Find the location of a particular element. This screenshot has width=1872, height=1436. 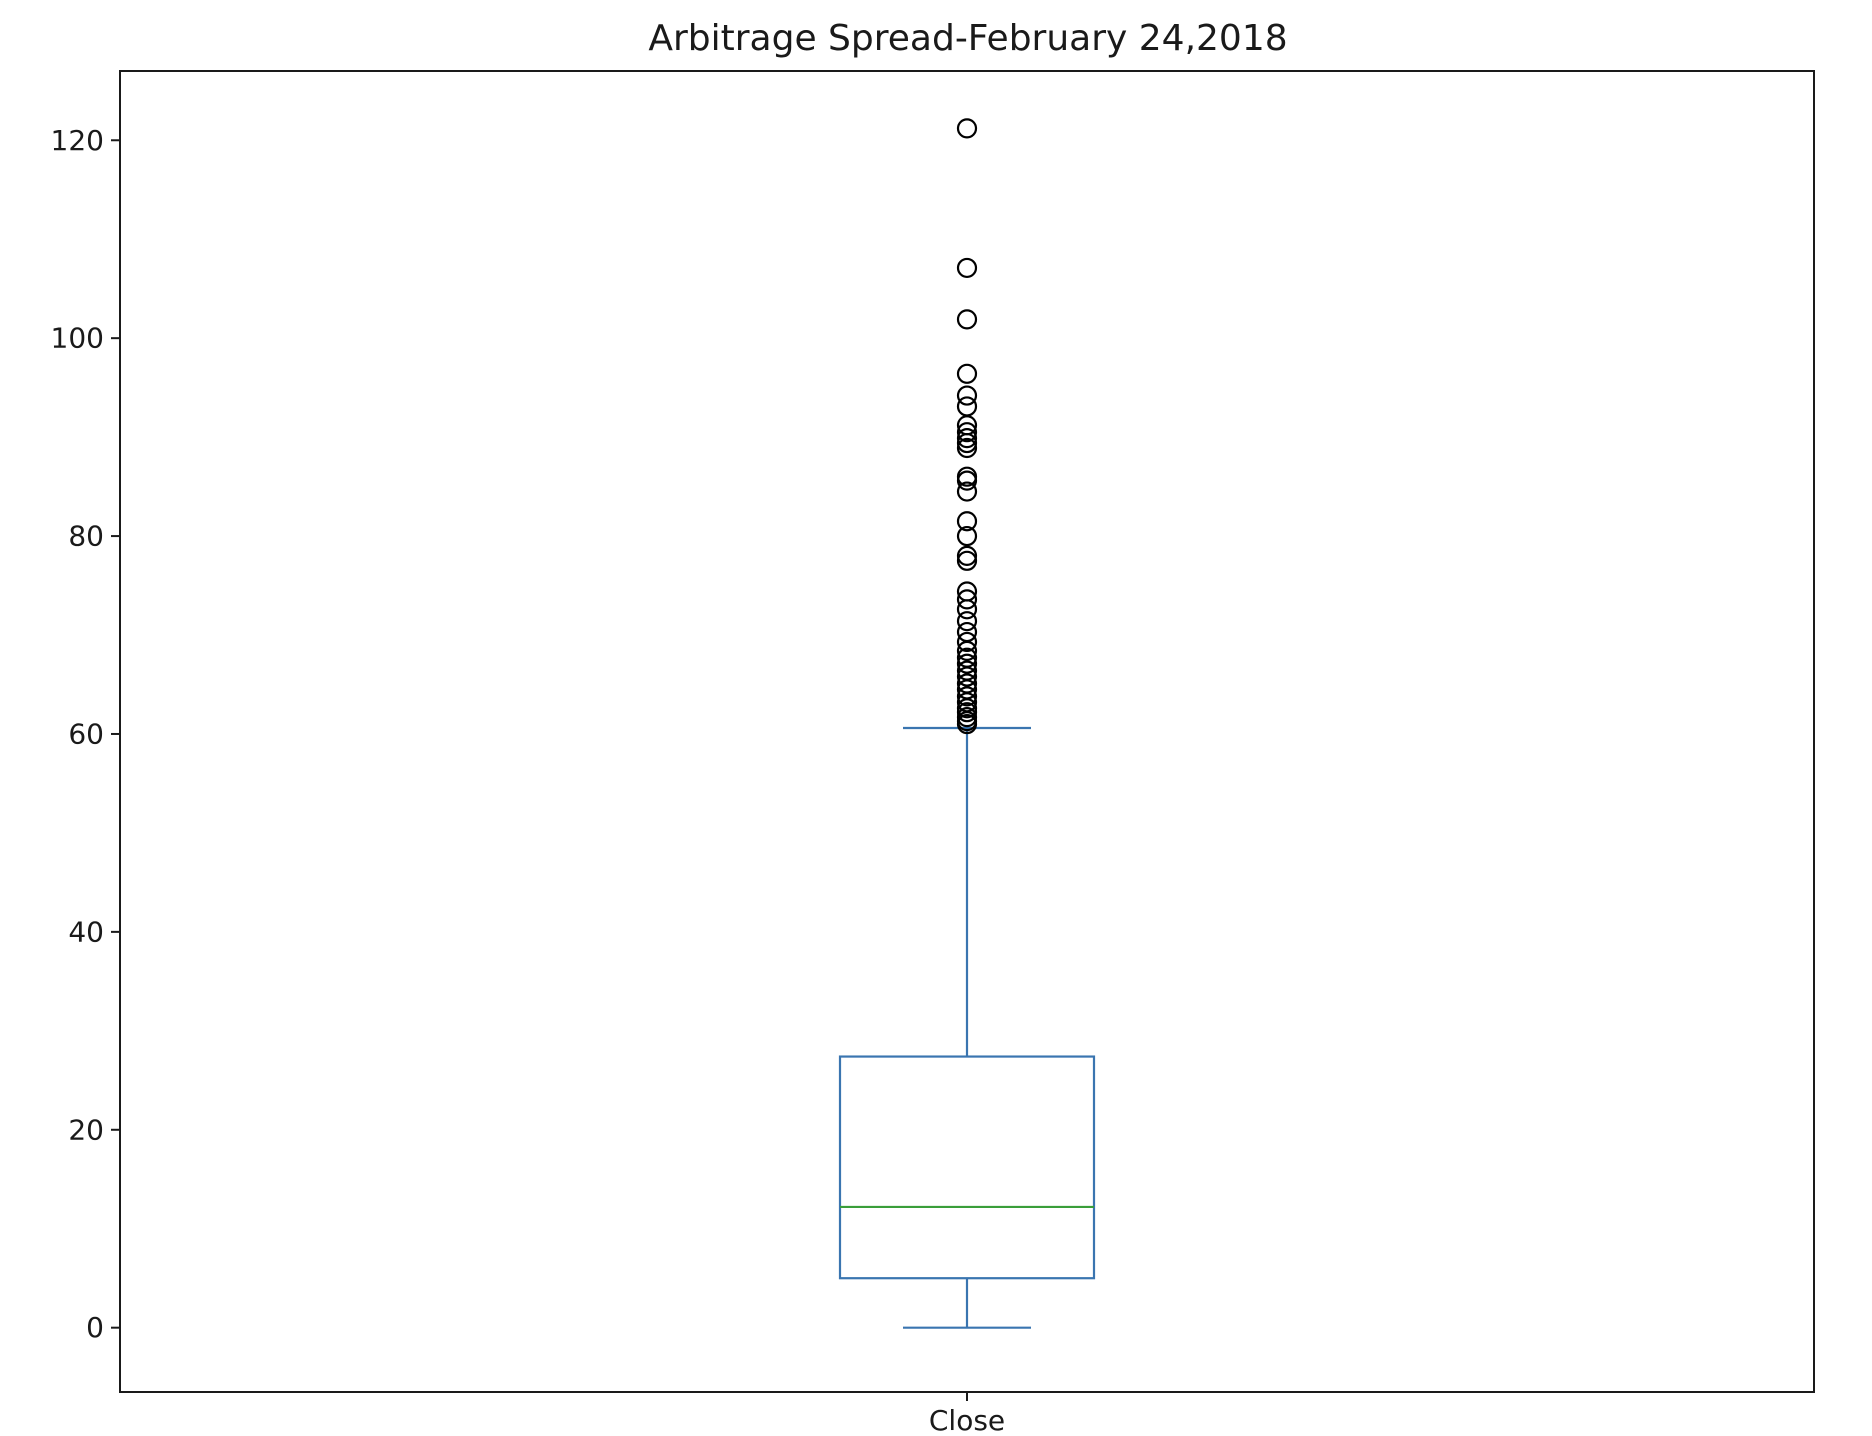

y-axis: 0 20 40 60 80 100 120 is located at coordinates (85, 734).